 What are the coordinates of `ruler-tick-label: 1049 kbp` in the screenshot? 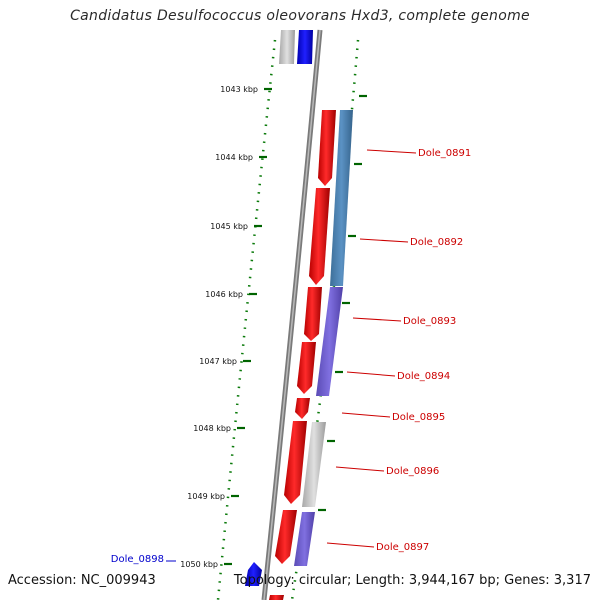 It's located at (206, 496).